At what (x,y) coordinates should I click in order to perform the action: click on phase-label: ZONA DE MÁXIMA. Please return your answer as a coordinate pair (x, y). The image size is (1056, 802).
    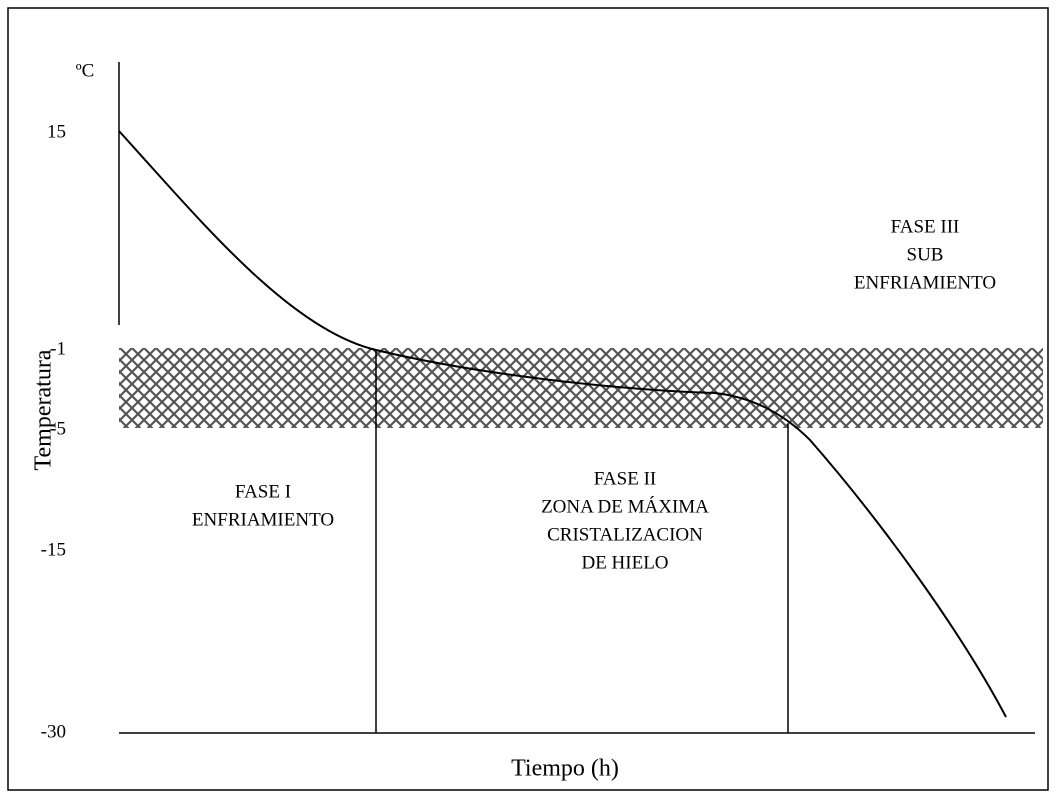
    Looking at the image, I should click on (625, 506).